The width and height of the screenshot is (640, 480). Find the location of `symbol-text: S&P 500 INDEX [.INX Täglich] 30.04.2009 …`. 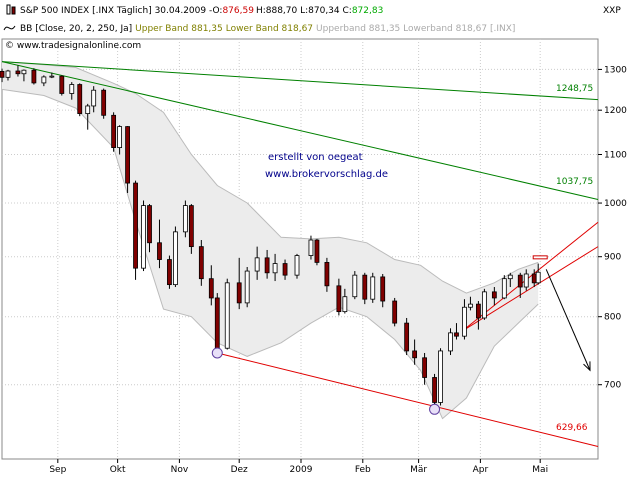

symbol-text: S&P 500 INDEX [.INX Täglich] 30.04.2009 … is located at coordinates (116, 11).